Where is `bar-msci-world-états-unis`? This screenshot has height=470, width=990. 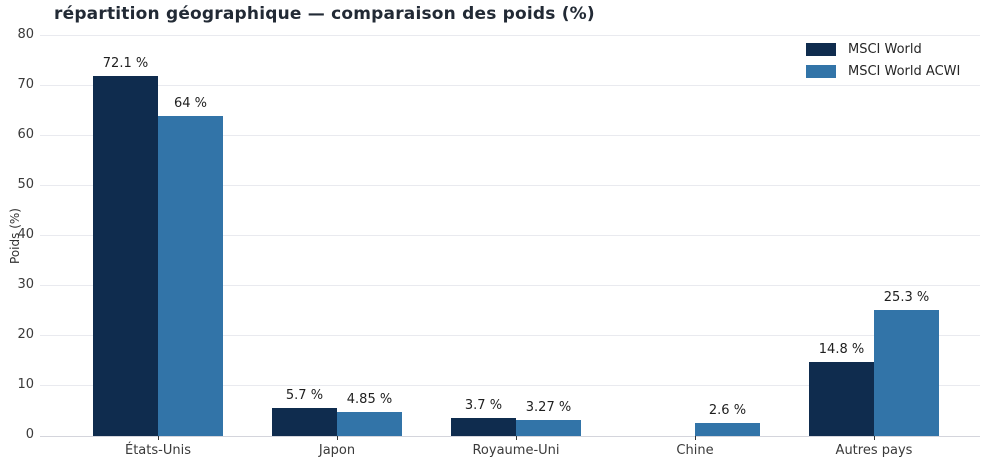
bar-msci-world-états-unis is located at coordinates (125, 255).